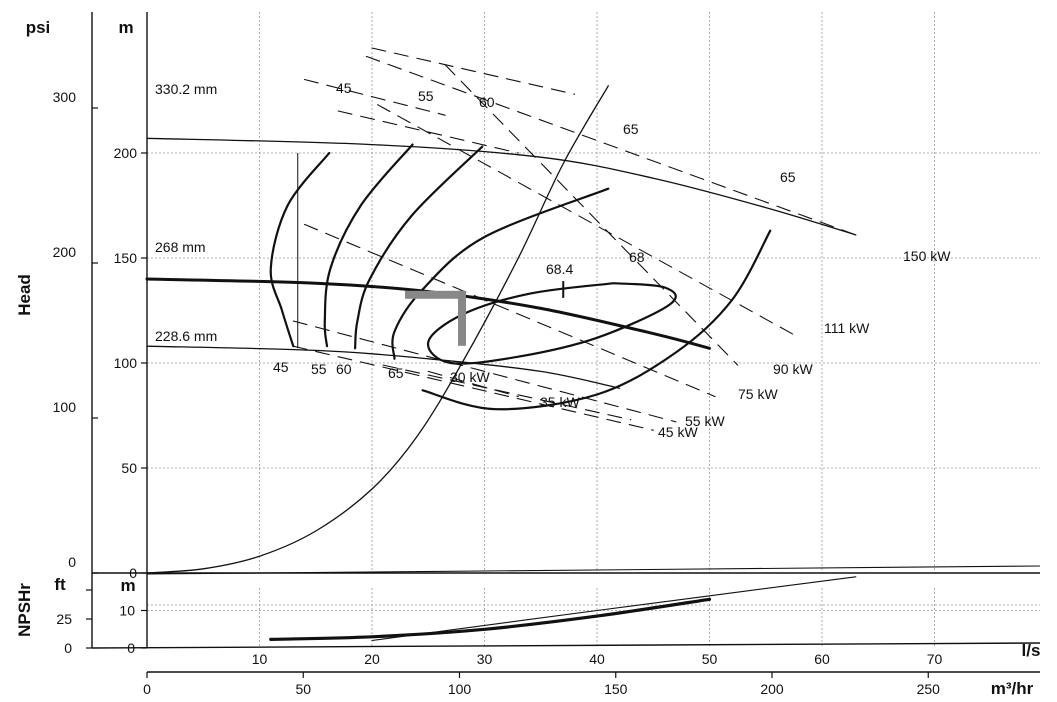 Image resolution: width=1057 pixels, height=702 pixels. What do you see at coordinates (631, 129) in the screenshot?
I see `curve-label-eff-65-top: 65` at bounding box center [631, 129].